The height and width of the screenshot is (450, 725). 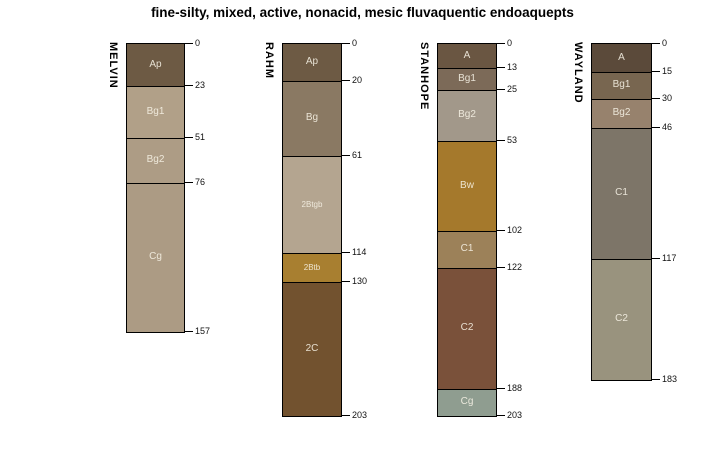 I want to click on depth-label: 23, so click(x=200, y=85).